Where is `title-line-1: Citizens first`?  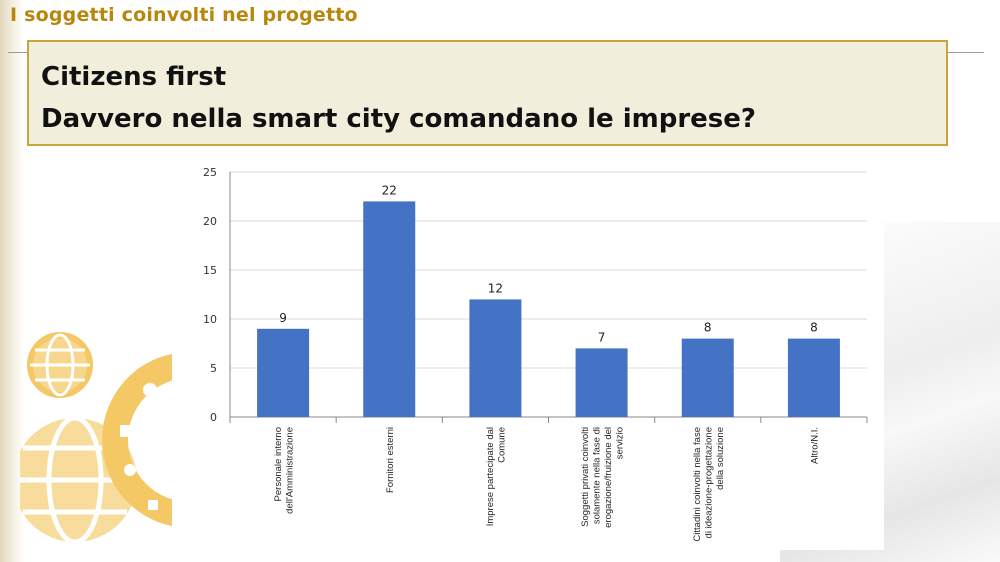
title-line-1: Citizens first is located at coordinates (134, 77).